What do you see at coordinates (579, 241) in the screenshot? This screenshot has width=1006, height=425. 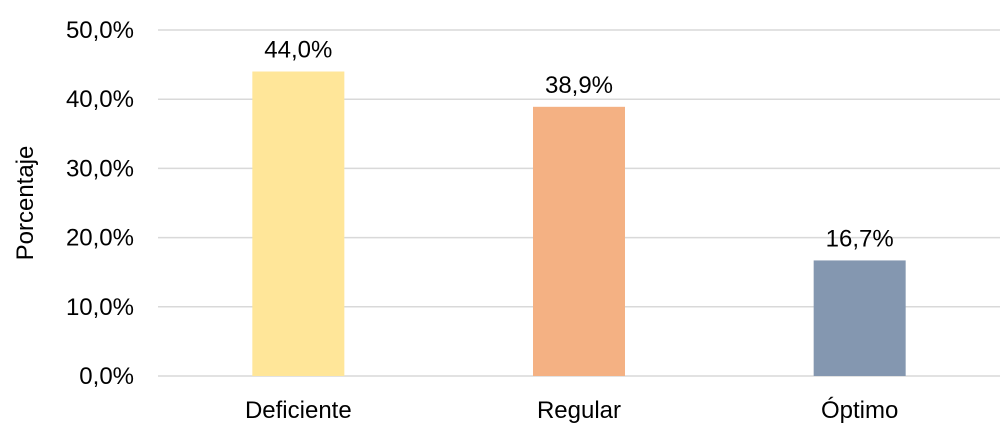 I see `bar-regular` at bounding box center [579, 241].